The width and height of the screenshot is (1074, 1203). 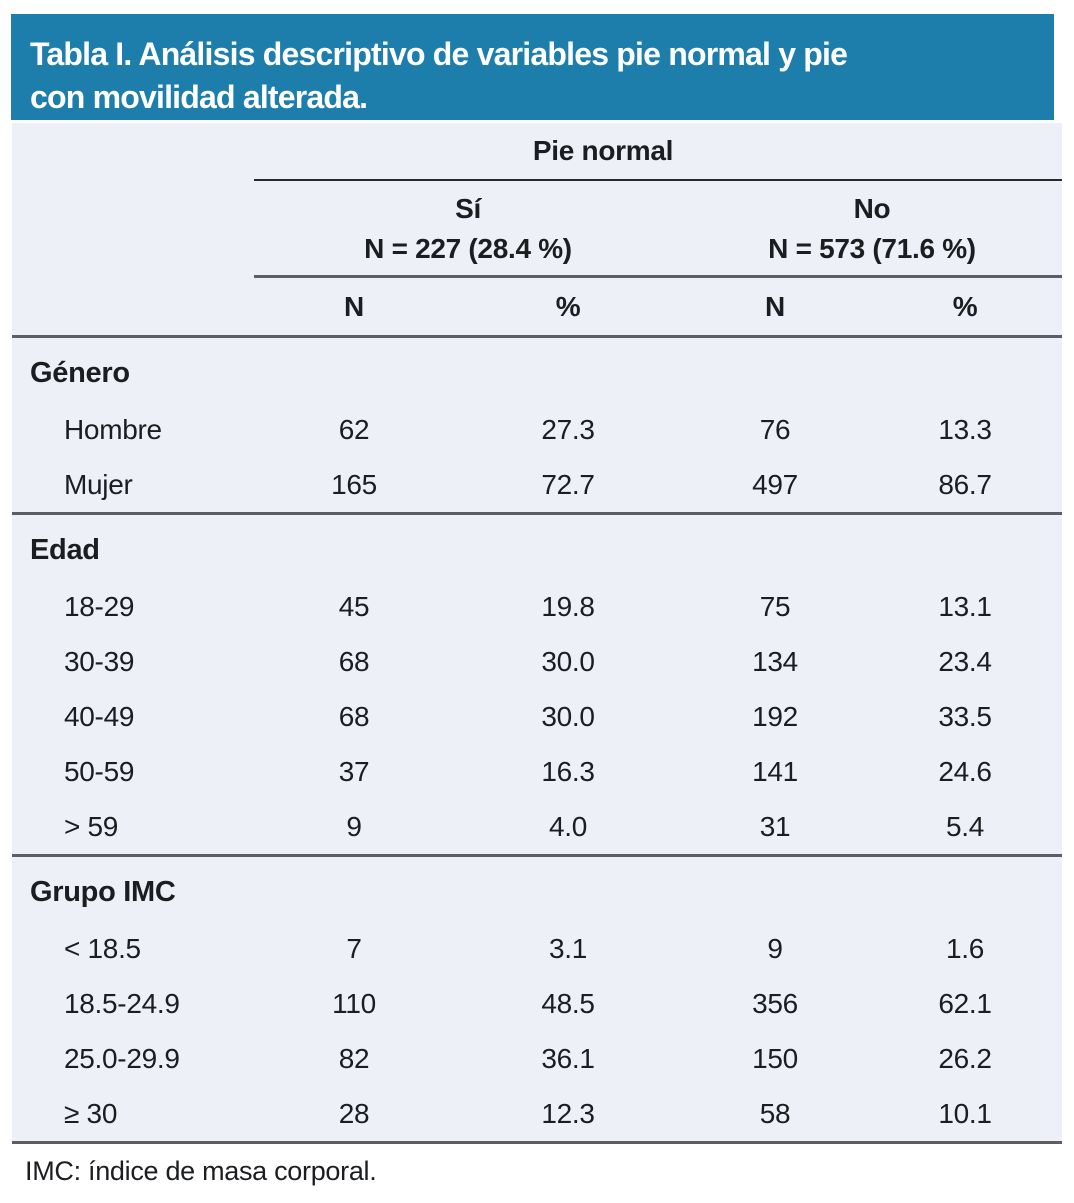 I want to click on cell-value: 45, so click(x=354, y=606).